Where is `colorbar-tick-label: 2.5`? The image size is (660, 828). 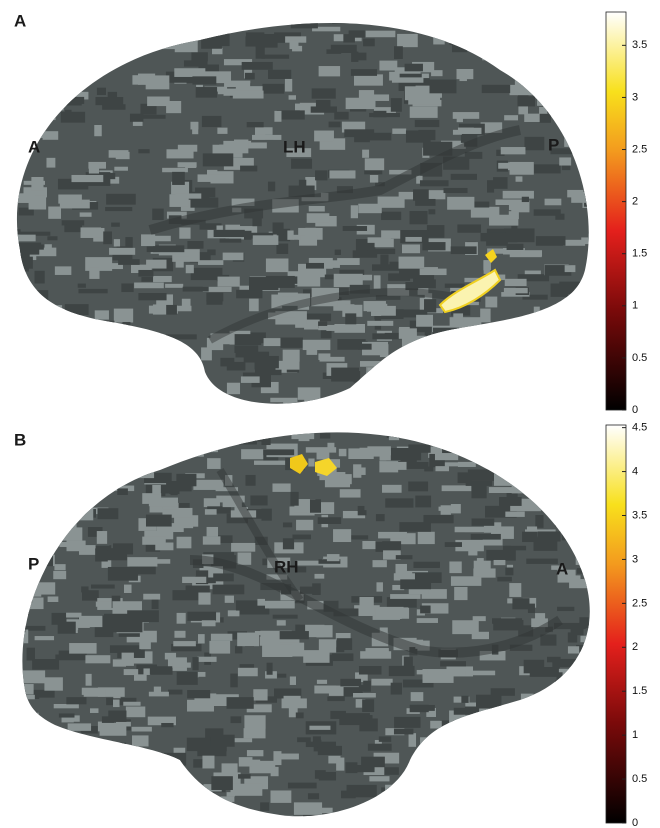
colorbar-tick-label: 2.5 is located at coordinates (639, 603).